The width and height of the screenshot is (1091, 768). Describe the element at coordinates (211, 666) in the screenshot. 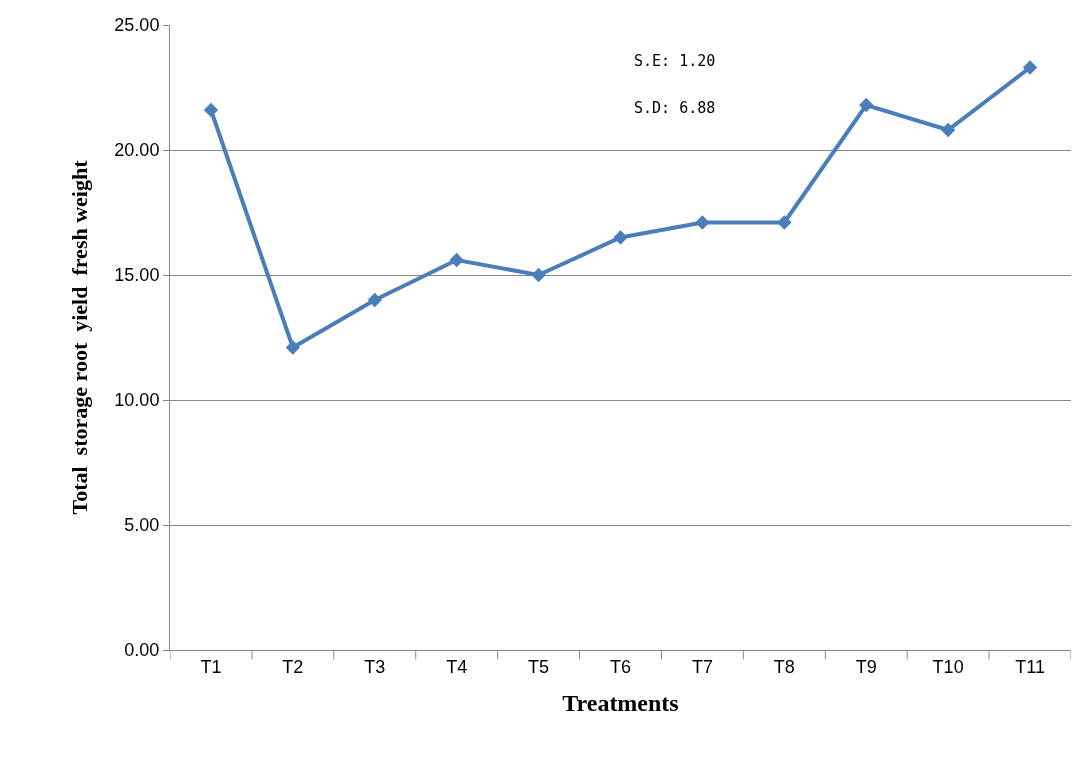

I see `x-tick-label: T1` at that location.